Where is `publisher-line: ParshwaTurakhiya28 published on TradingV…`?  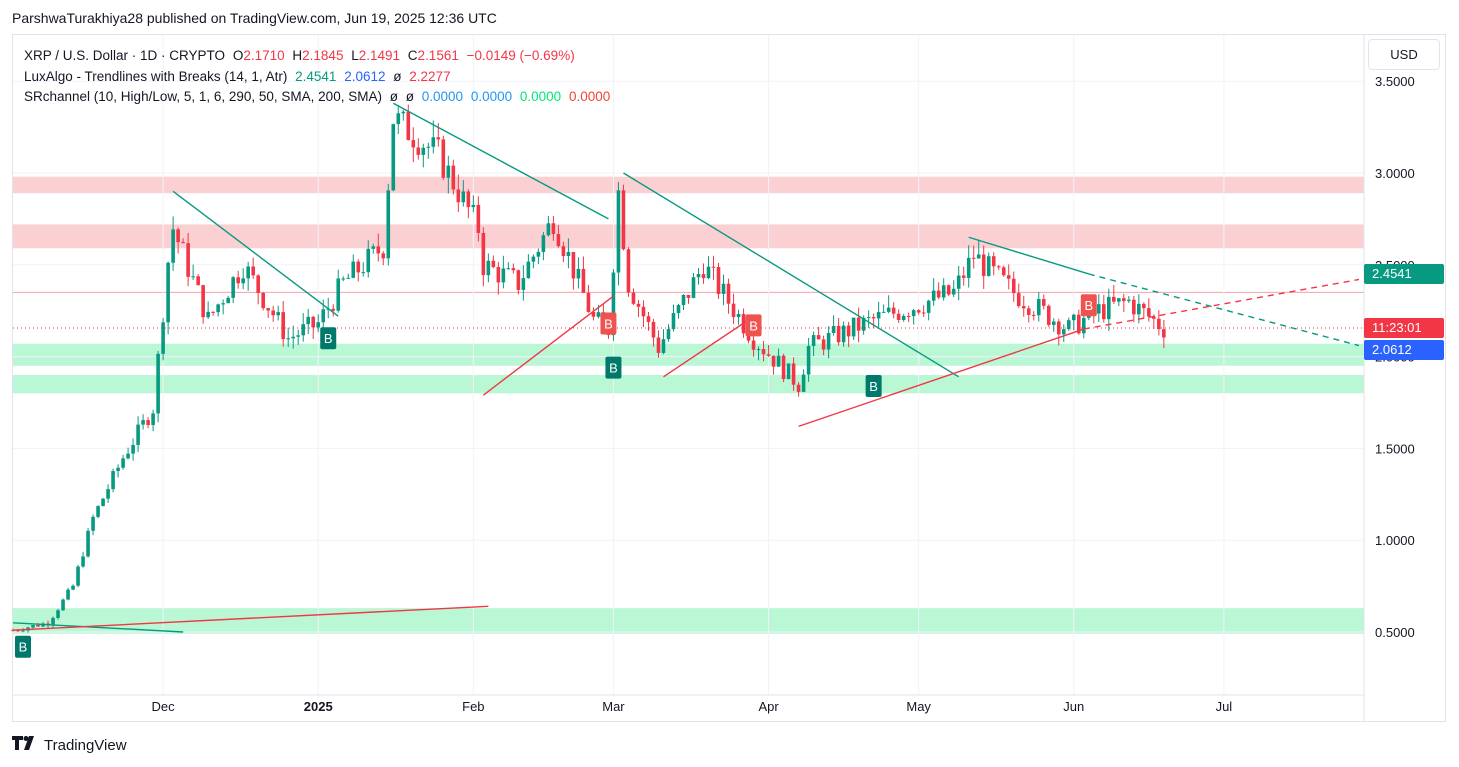
publisher-line: ParshwaTurakhiya28 published on TradingV… is located at coordinates (254, 18).